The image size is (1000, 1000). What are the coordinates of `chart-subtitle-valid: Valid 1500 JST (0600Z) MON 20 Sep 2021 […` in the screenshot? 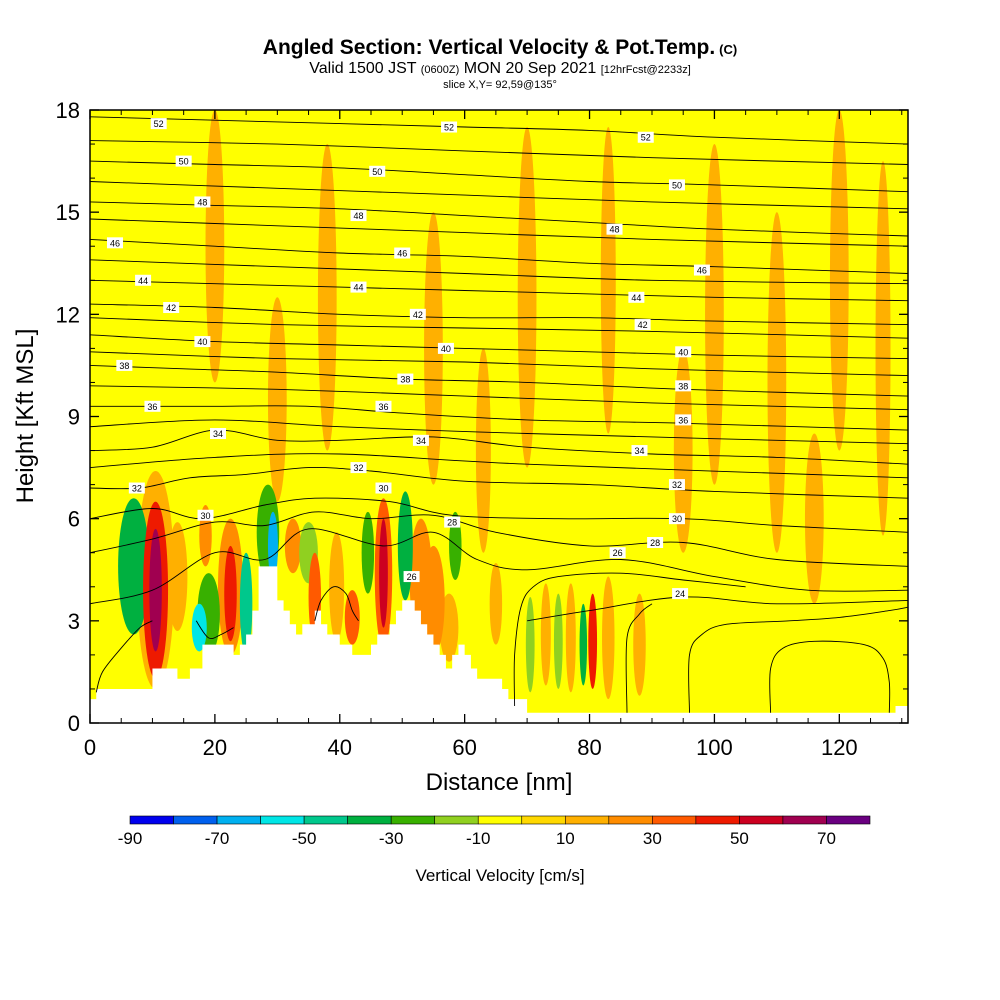 It's located at (500, 69).